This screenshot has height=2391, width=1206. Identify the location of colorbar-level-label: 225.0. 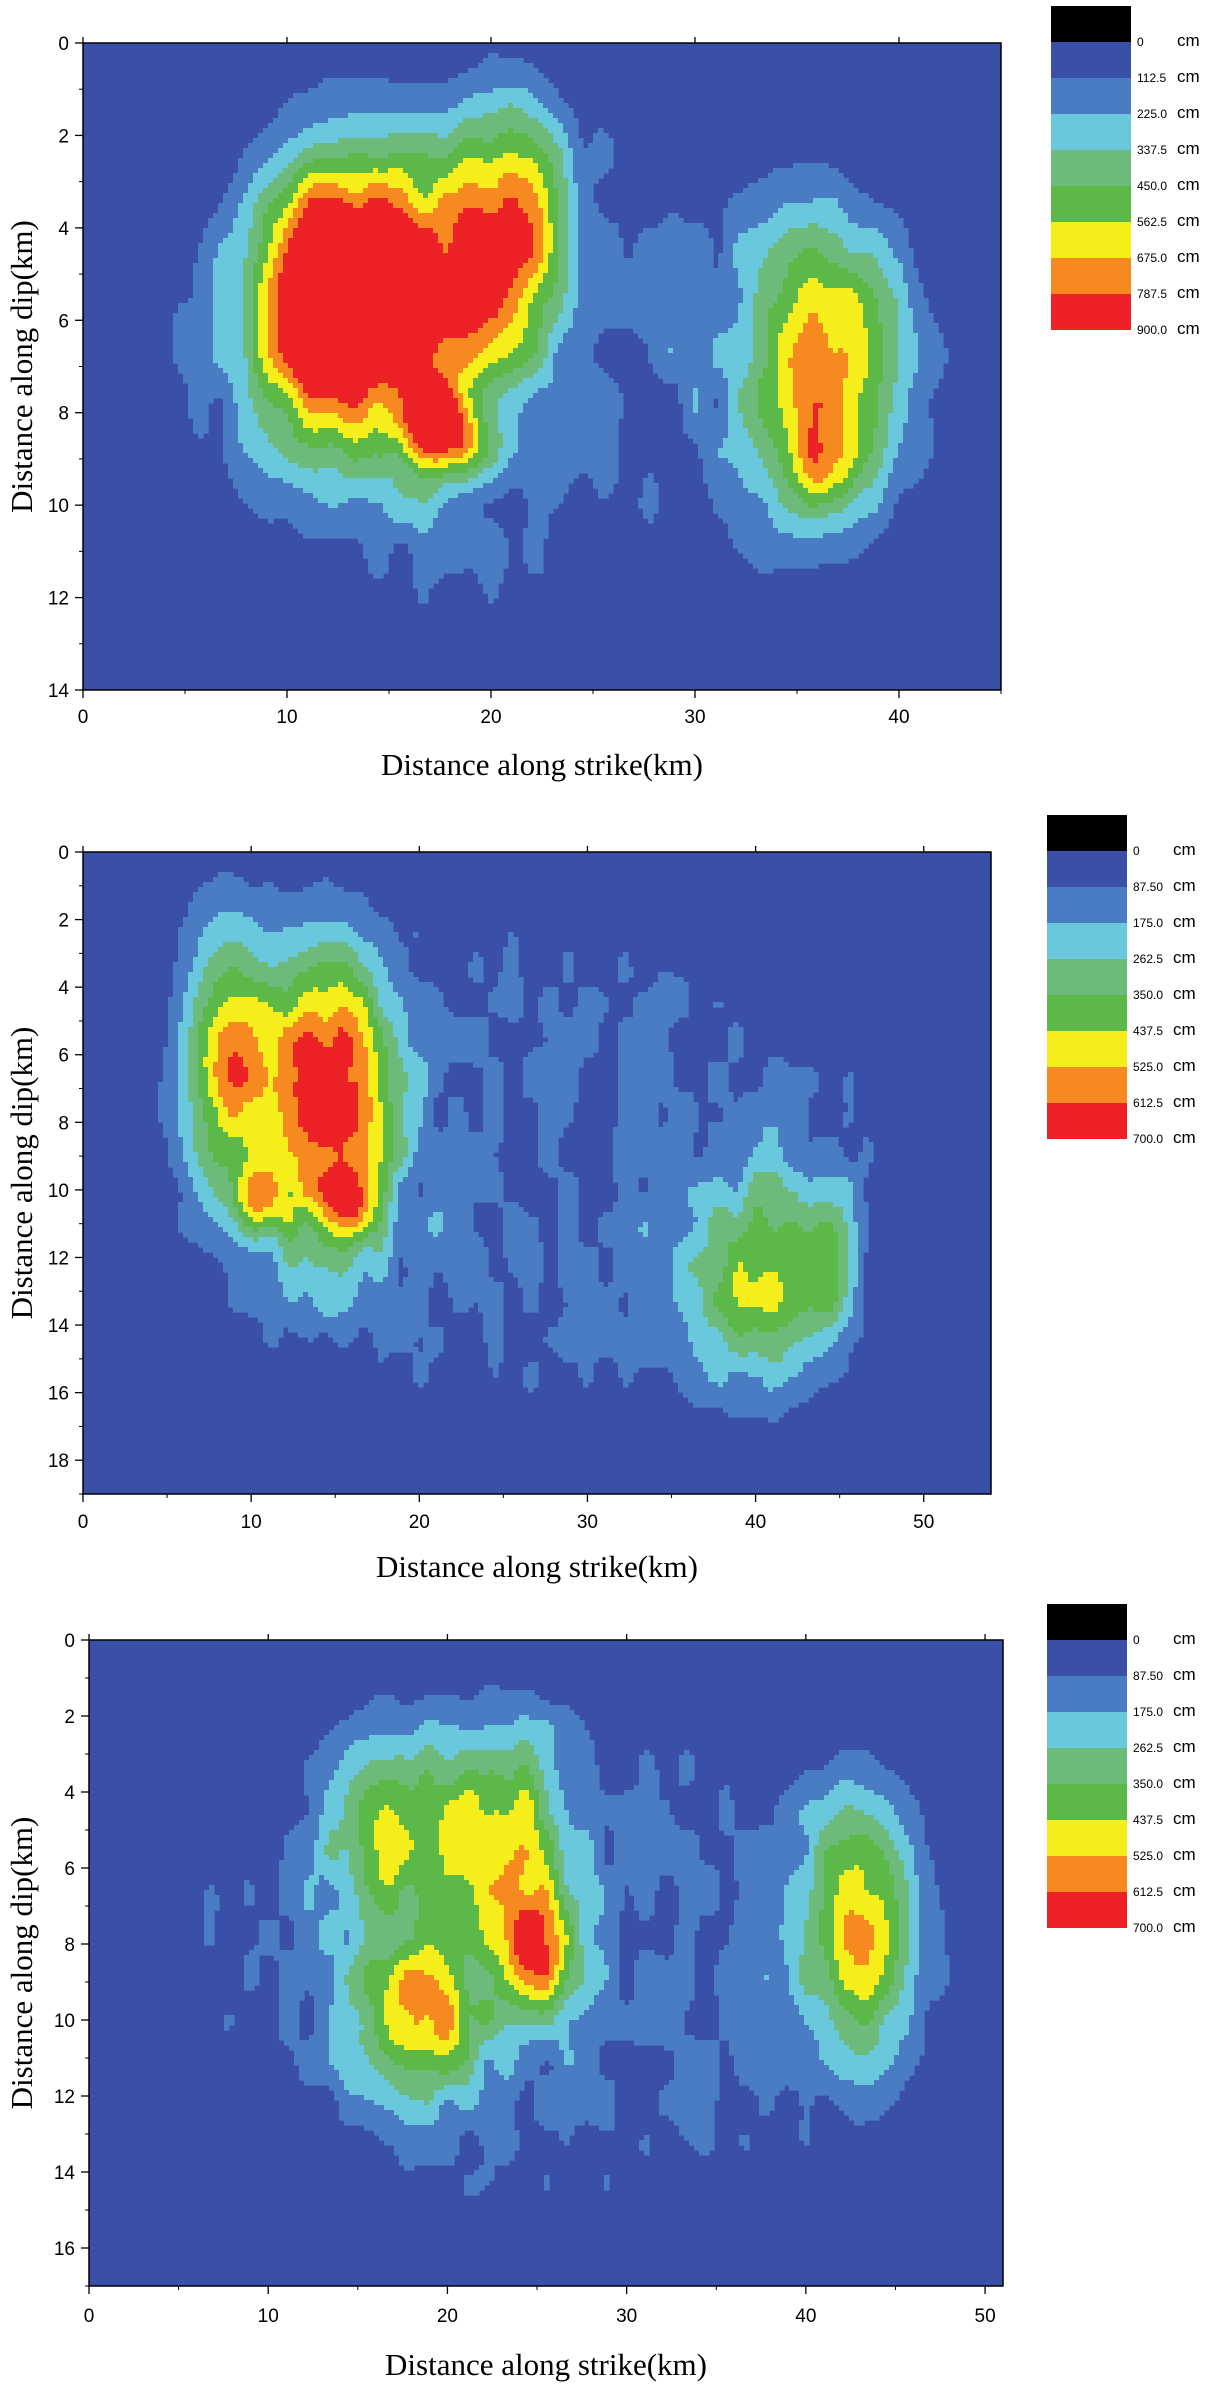
(1152, 114).